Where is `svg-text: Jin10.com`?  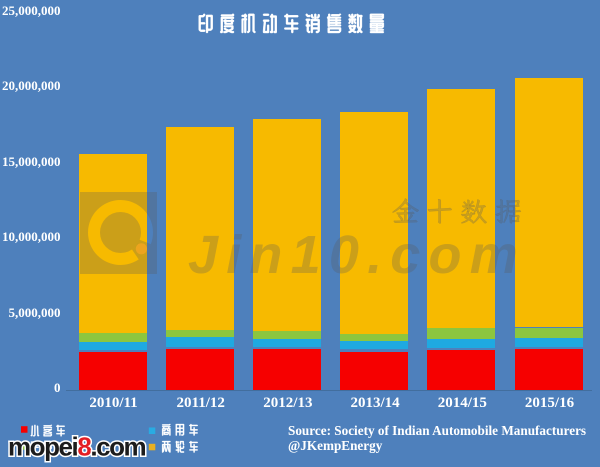 svg-text: Jin10.com is located at coordinates (357, 255).